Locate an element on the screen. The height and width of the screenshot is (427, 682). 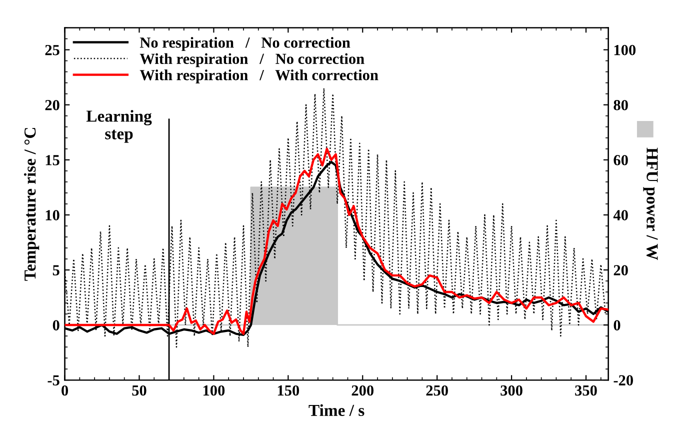
x-tick-label: 200 is located at coordinates (363, 390).